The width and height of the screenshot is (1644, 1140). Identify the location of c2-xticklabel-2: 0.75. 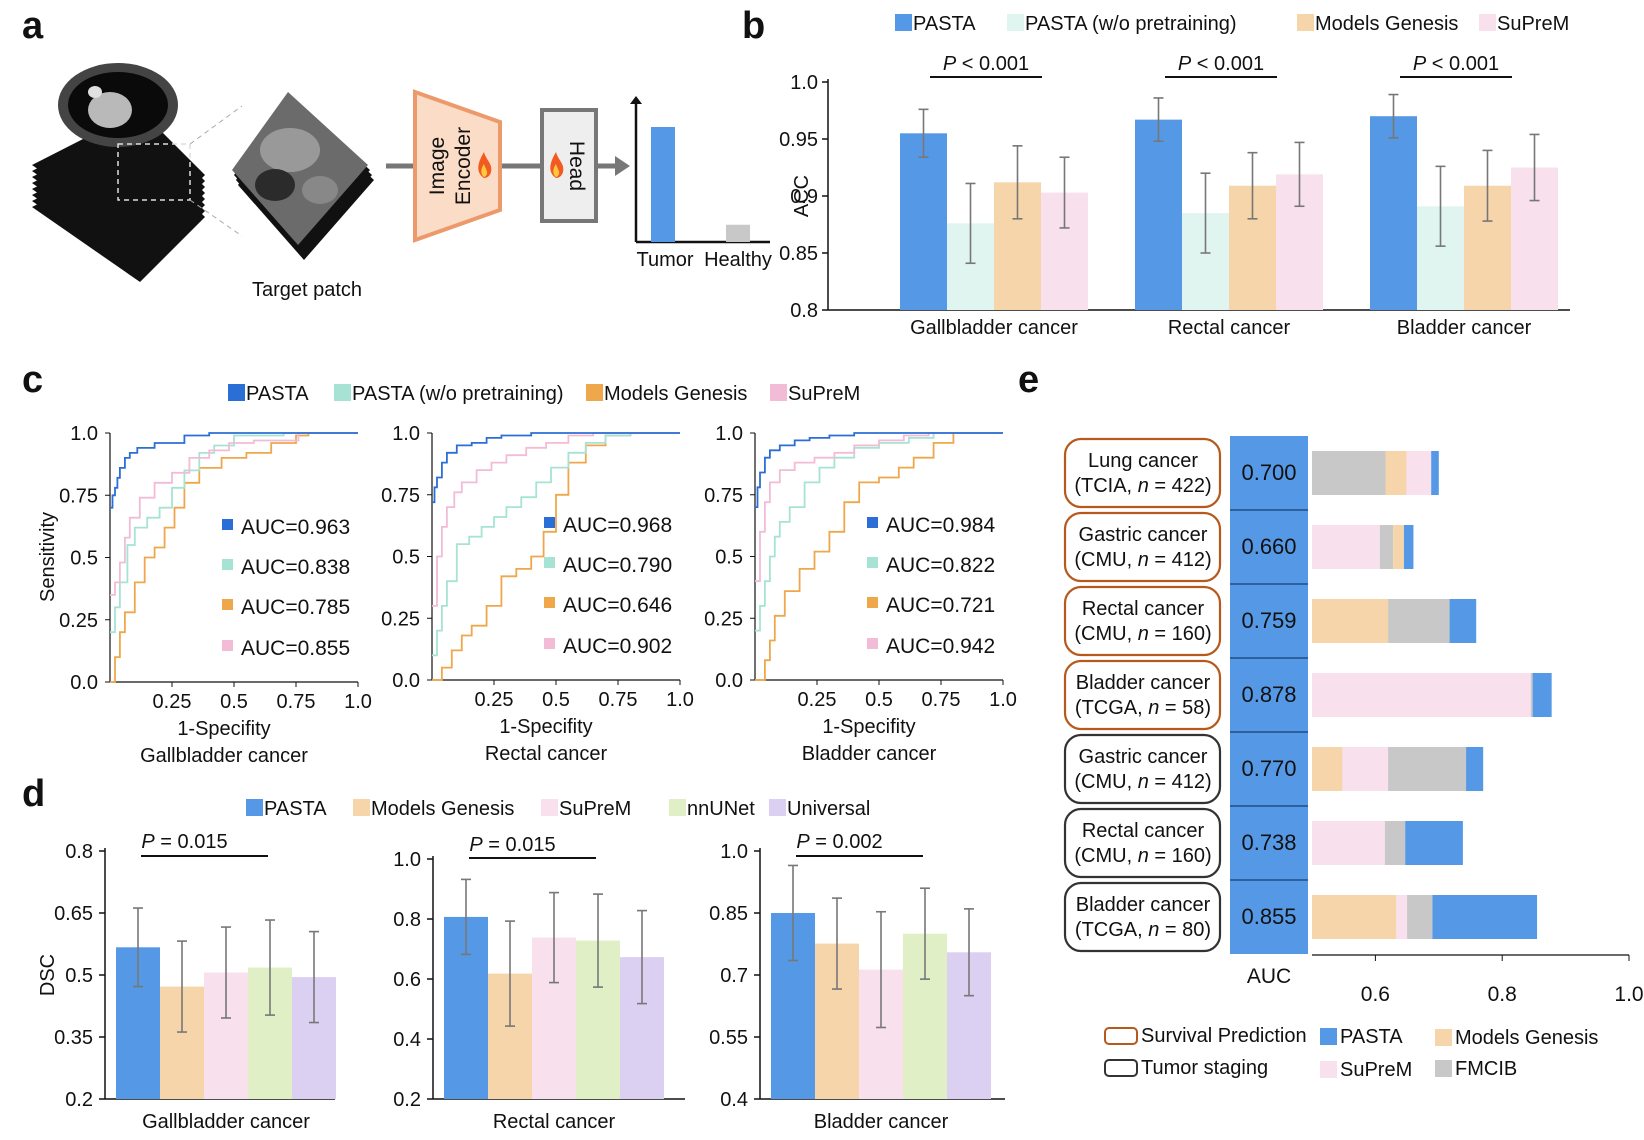
(941, 700).